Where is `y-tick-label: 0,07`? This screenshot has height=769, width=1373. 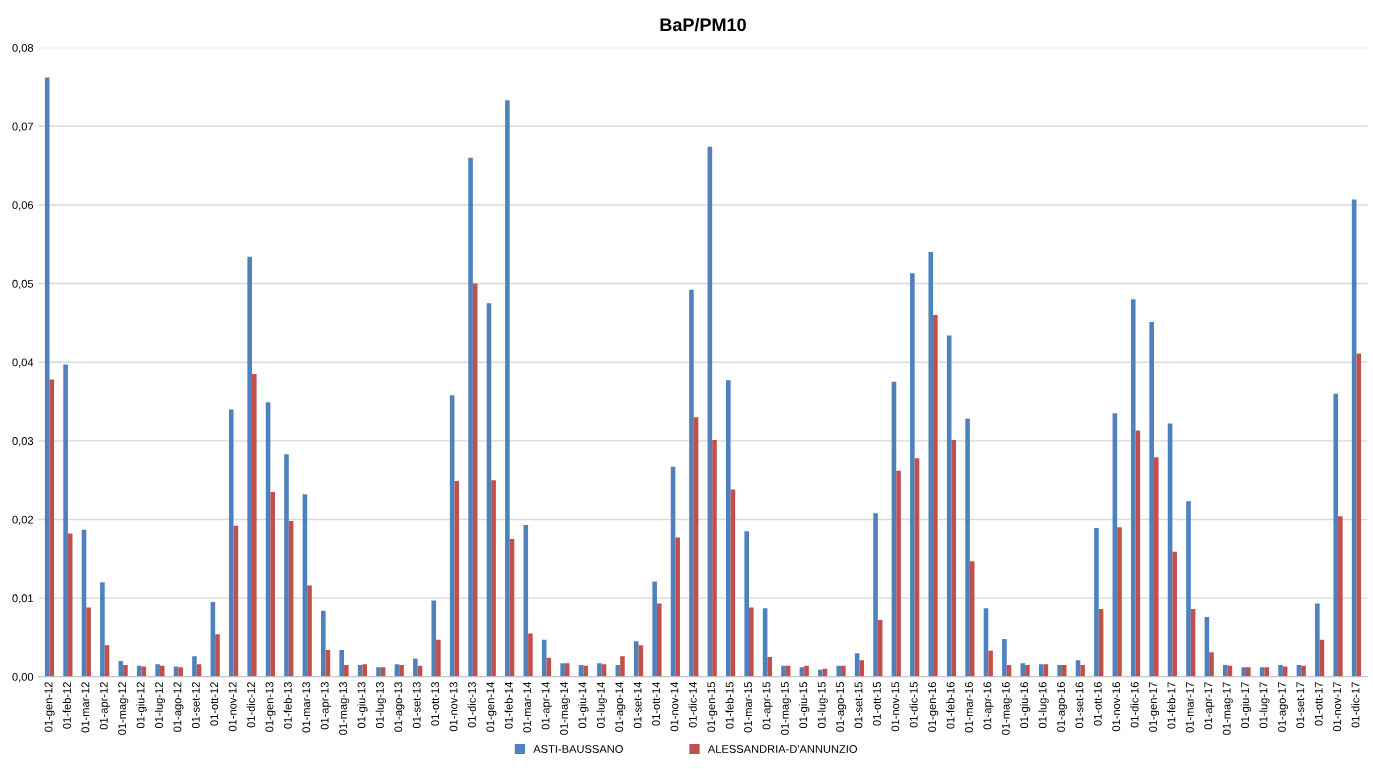 y-tick-label: 0,07 is located at coordinates (23, 127).